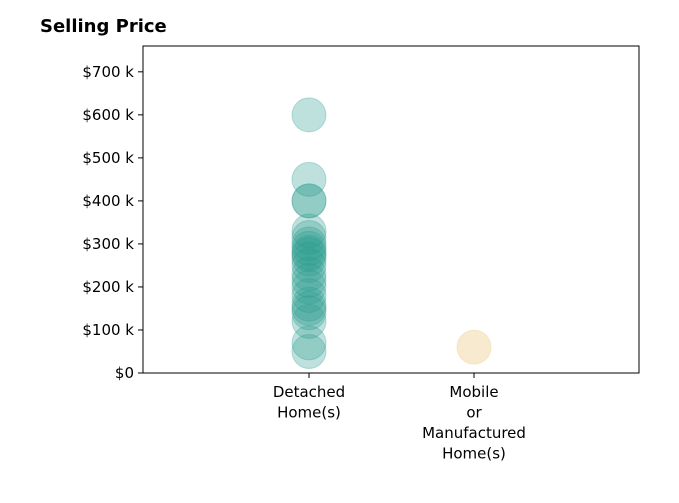  Describe the element at coordinates (124, 373) in the screenshot. I see `y-tick-label: $0` at that location.